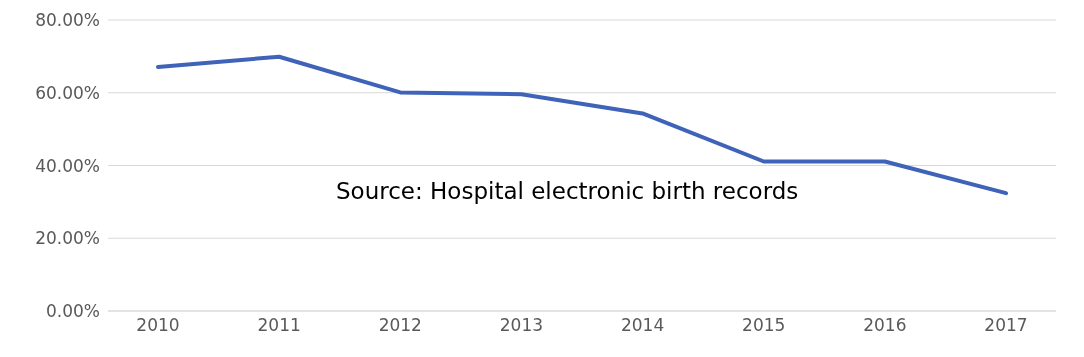 Image resolution: width=1084 pixels, height=357 pixels. Describe the element at coordinates (67, 238) in the screenshot. I see `y-tick-label: 20.00%` at that location.